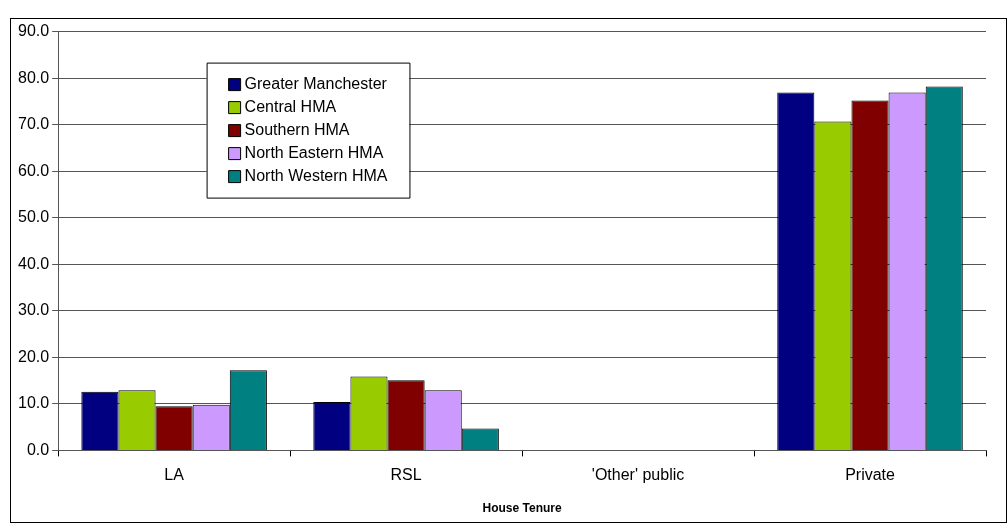  Describe the element at coordinates (34, 124) in the screenshot. I see `y-tick-label: 70.0` at that location.